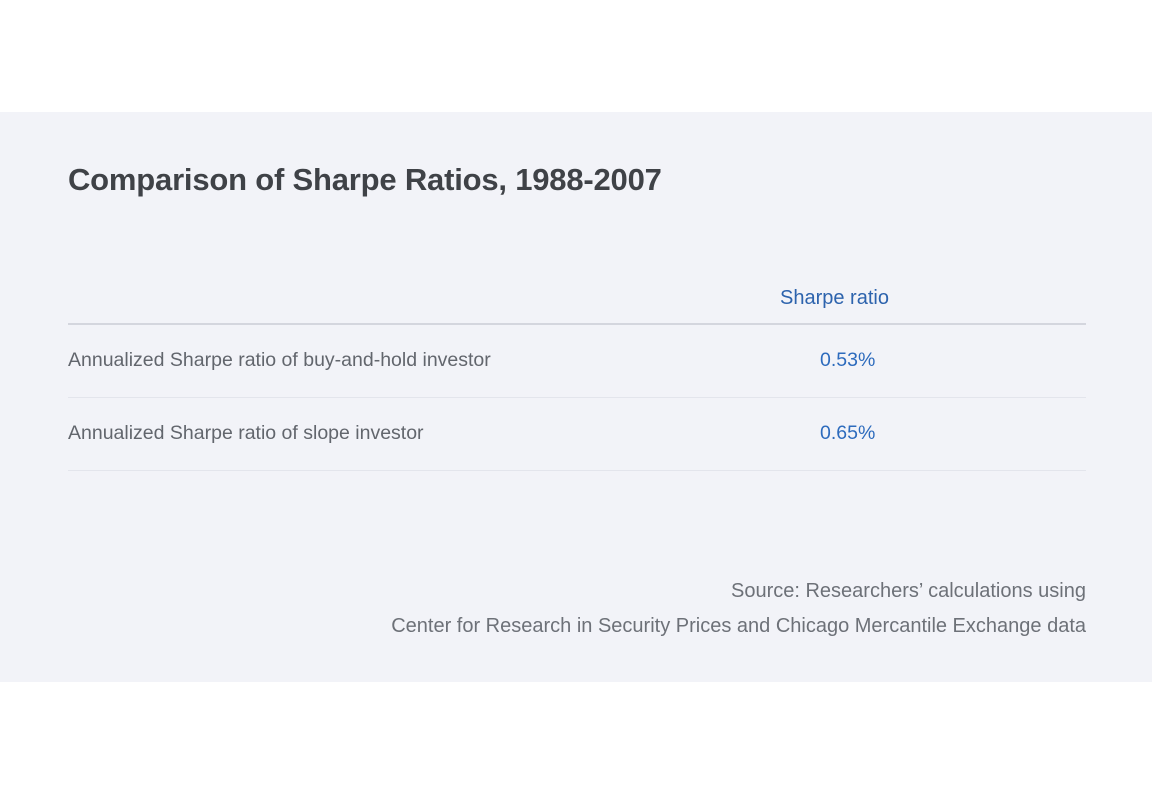  What do you see at coordinates (908, 591) in the screenshot?
I see `source-note-line-1: Source: Researchers’ calculations using` at bounding box center [908, 591].